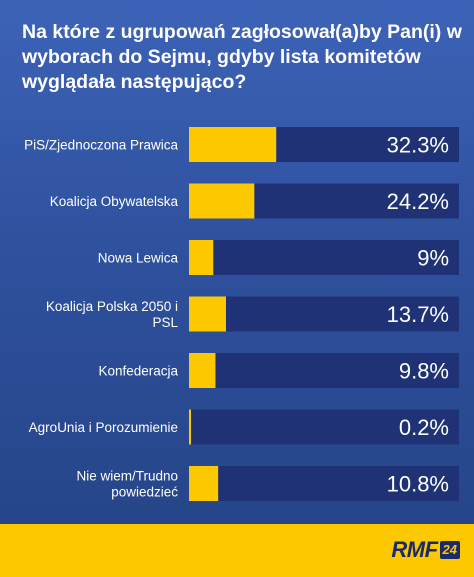 This screenshot has height=577, width=474. What do you see at coordinates (424, 371) in the screenshot?
I see `value-label: 9.8%` at bounding box center [424, 371].